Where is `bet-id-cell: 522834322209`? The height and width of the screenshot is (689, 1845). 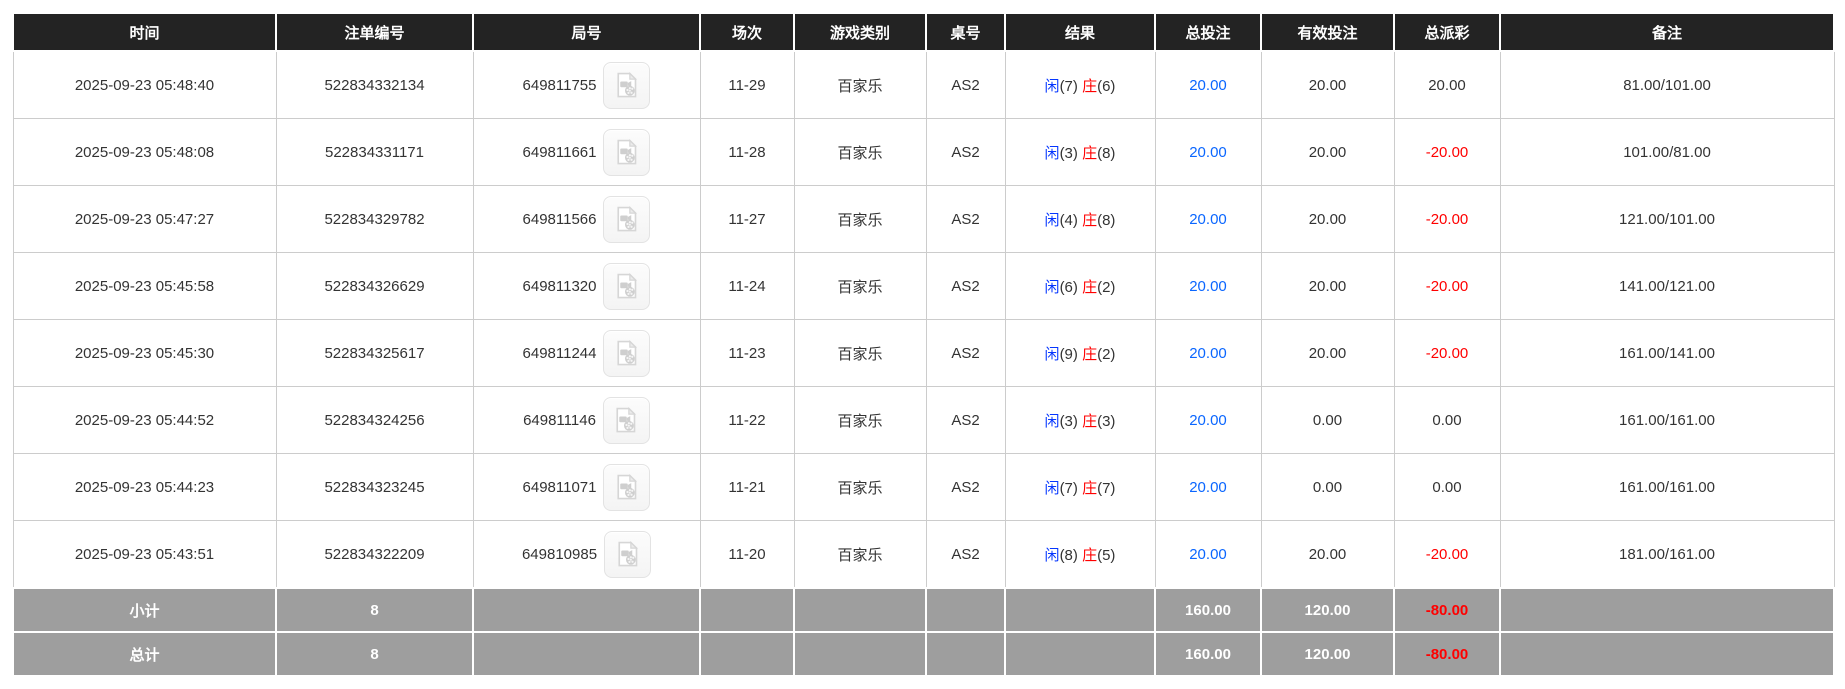
bet-id-cell: 522834322209 is located at coordinates (374, 554).